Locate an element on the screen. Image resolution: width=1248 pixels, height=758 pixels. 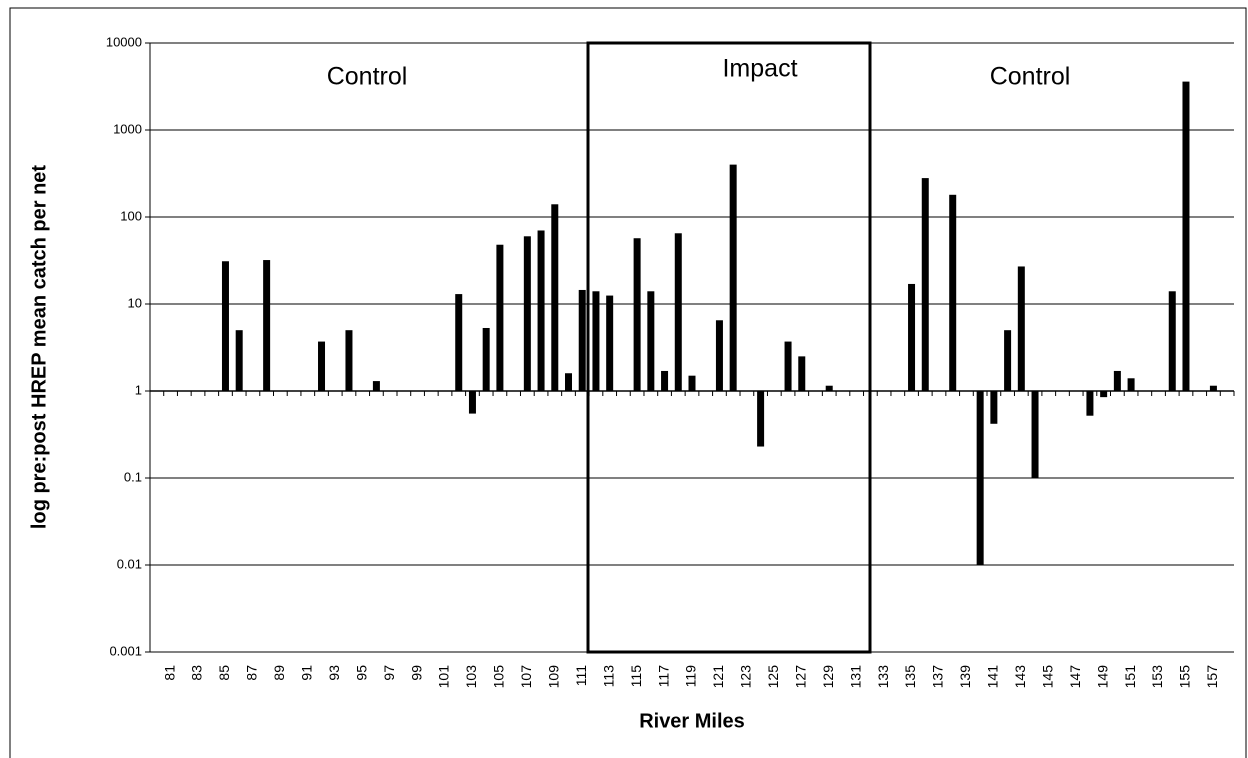
x-tick-label: 113 is located at coordinates (608, 676).